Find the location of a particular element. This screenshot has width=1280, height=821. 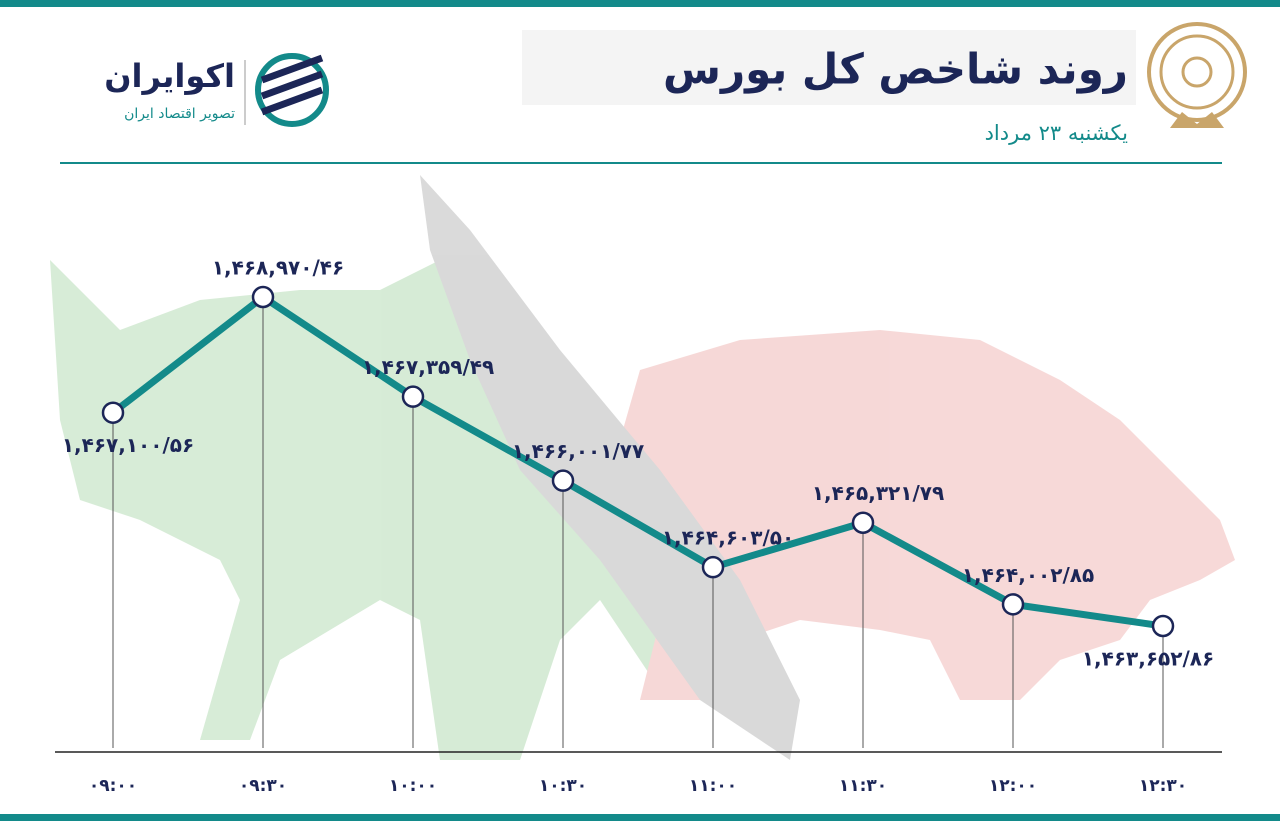

x-tick-label: ۰۹:۳۰ is located at coordinates (263, 786).